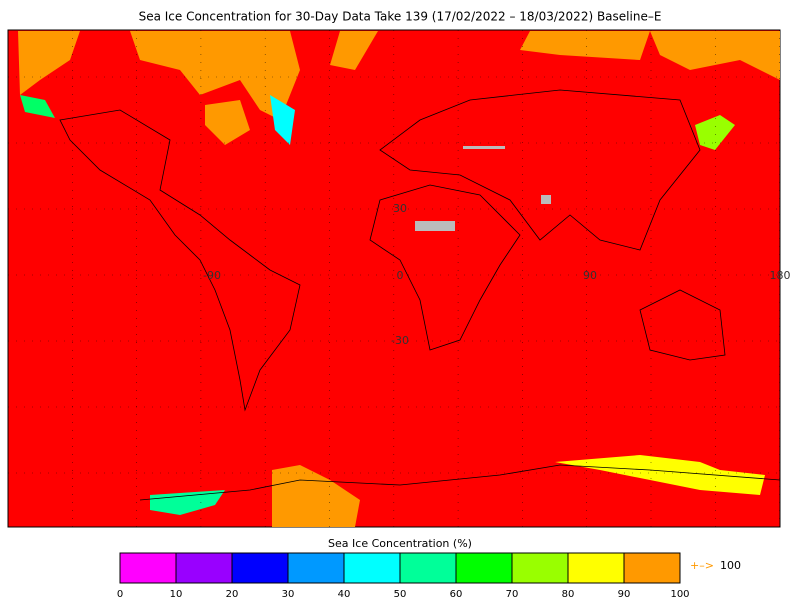  What do you see at coordinates (400, 208) in the screenshot?
I see `grid-label: 30` at bounding box center [400, 208].